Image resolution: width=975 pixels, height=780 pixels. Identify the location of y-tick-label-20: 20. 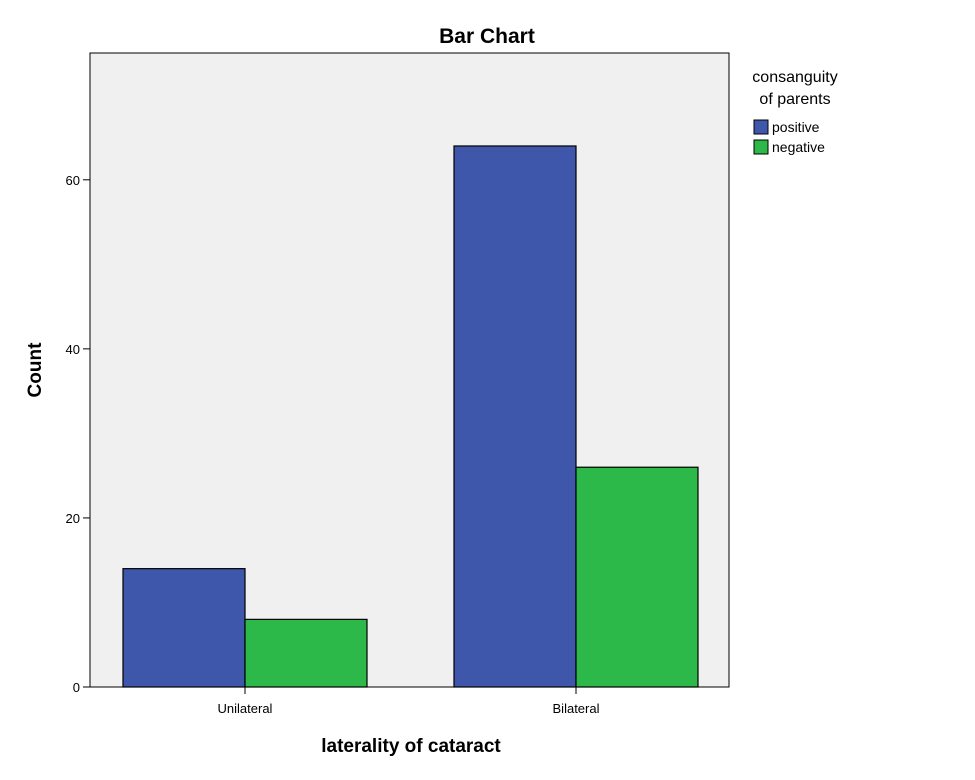
(73, 518).